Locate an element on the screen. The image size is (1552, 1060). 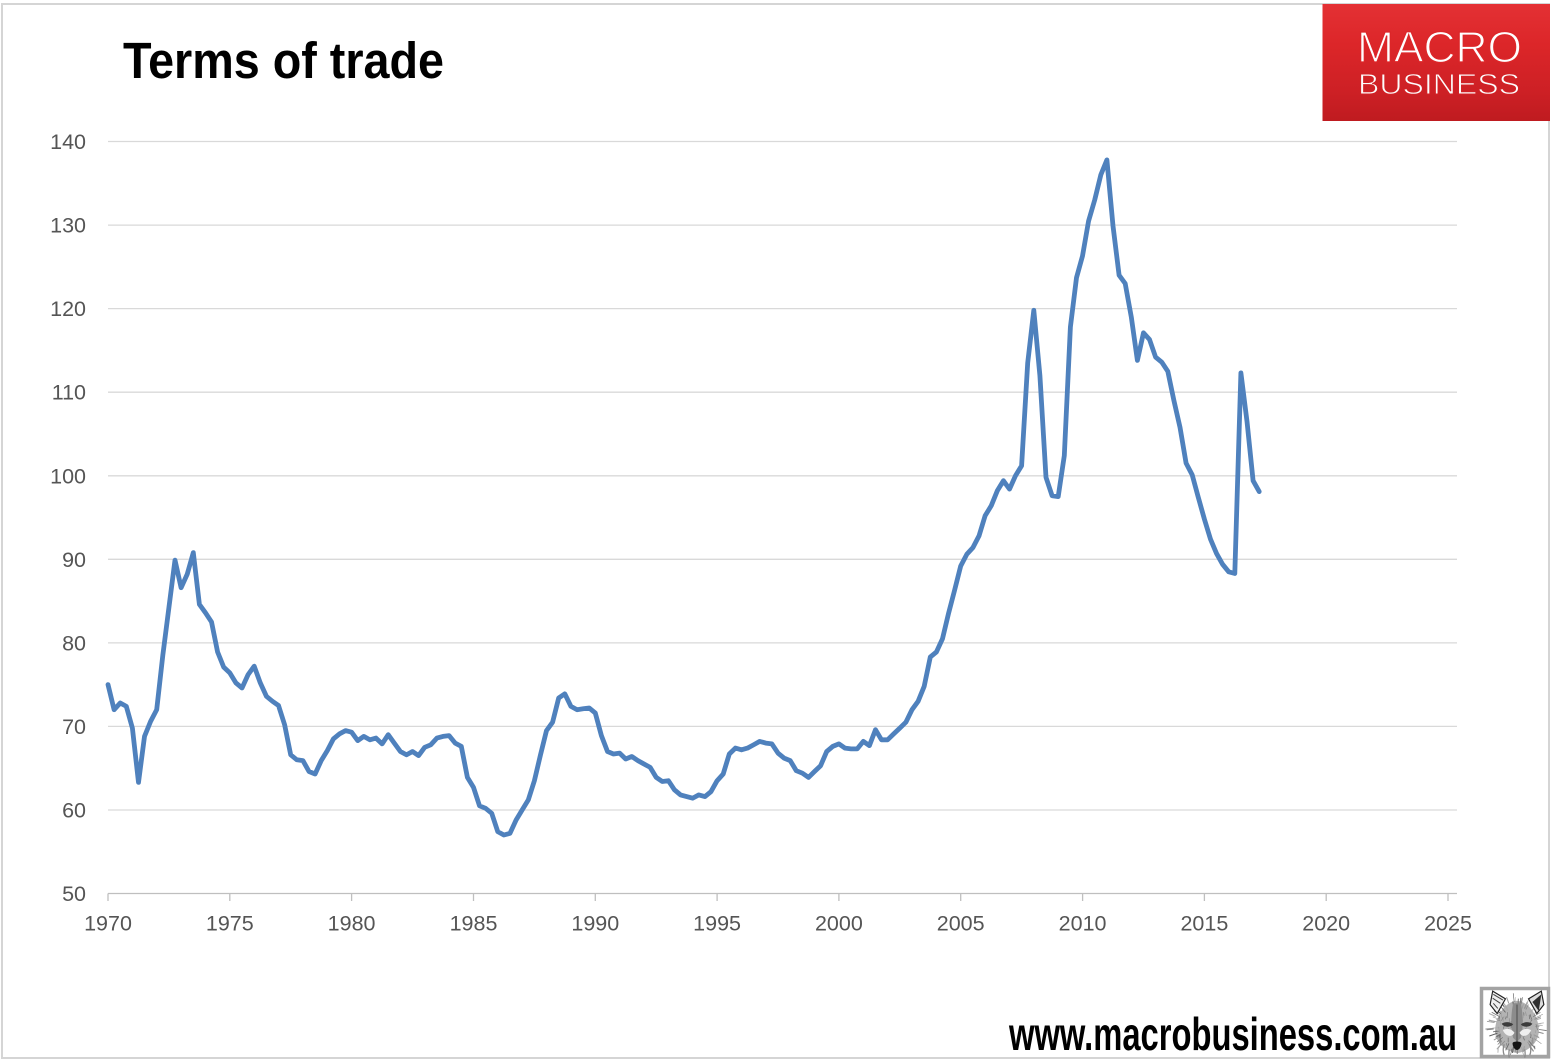
svg-text: 1975 is located at coordinates (230, 924).